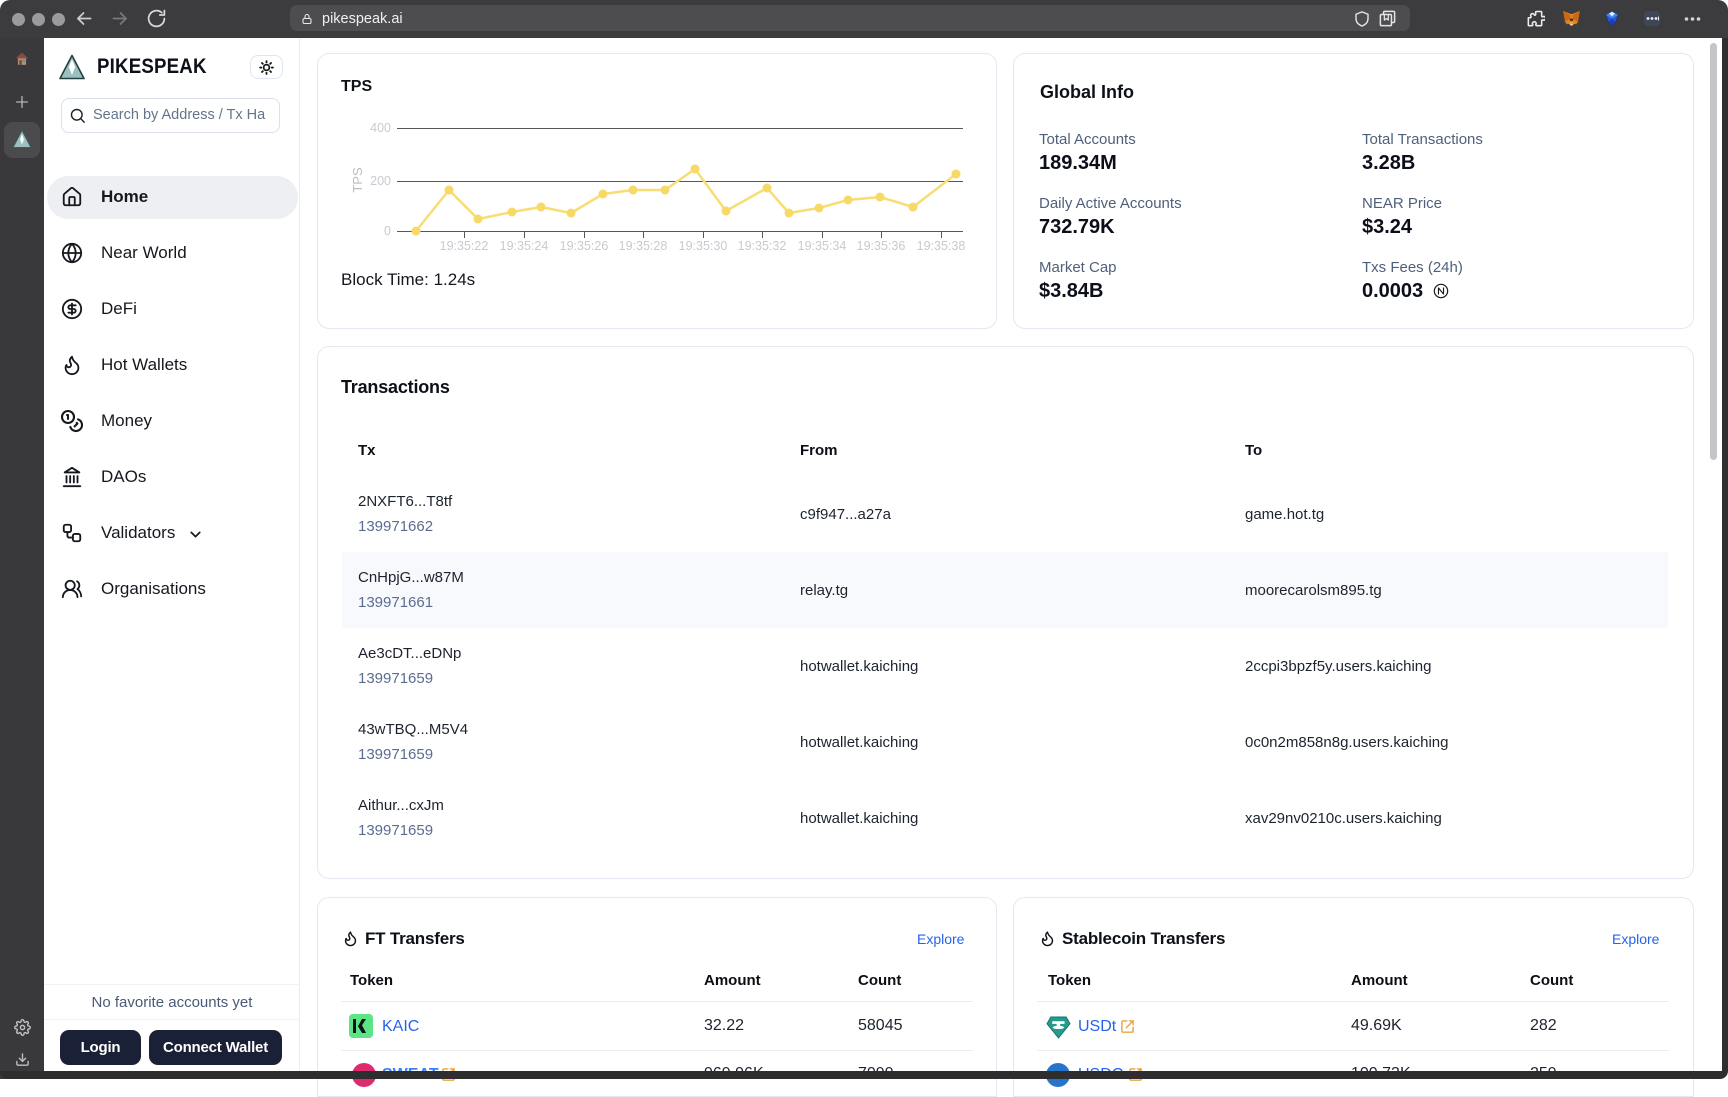 The width and height of the screenshot is (1728, 1097). Describe the element at coordinates (380, 128) in the screenshot. I see `svg-text: 400` at that location.